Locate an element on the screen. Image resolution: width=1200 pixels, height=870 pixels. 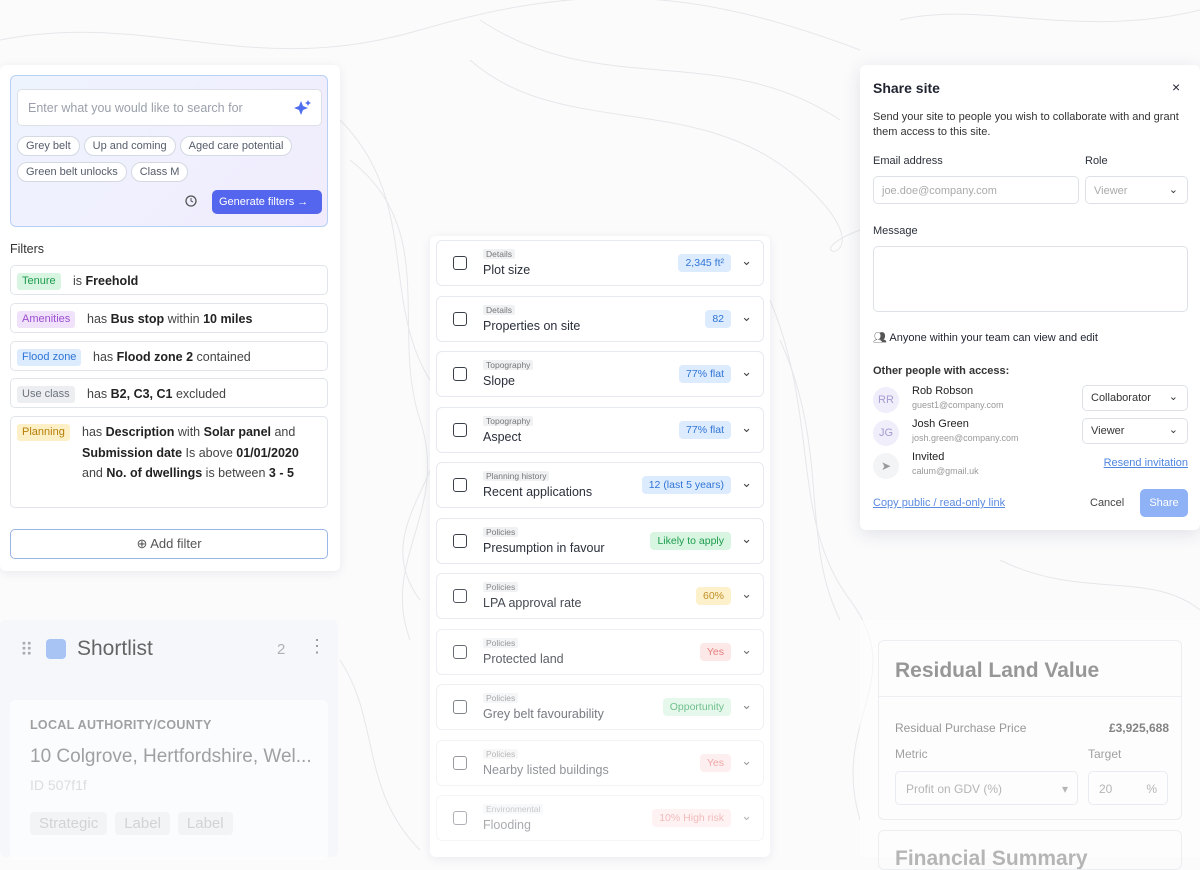
insight-label: Flooding is located at coordinates (507, 825).